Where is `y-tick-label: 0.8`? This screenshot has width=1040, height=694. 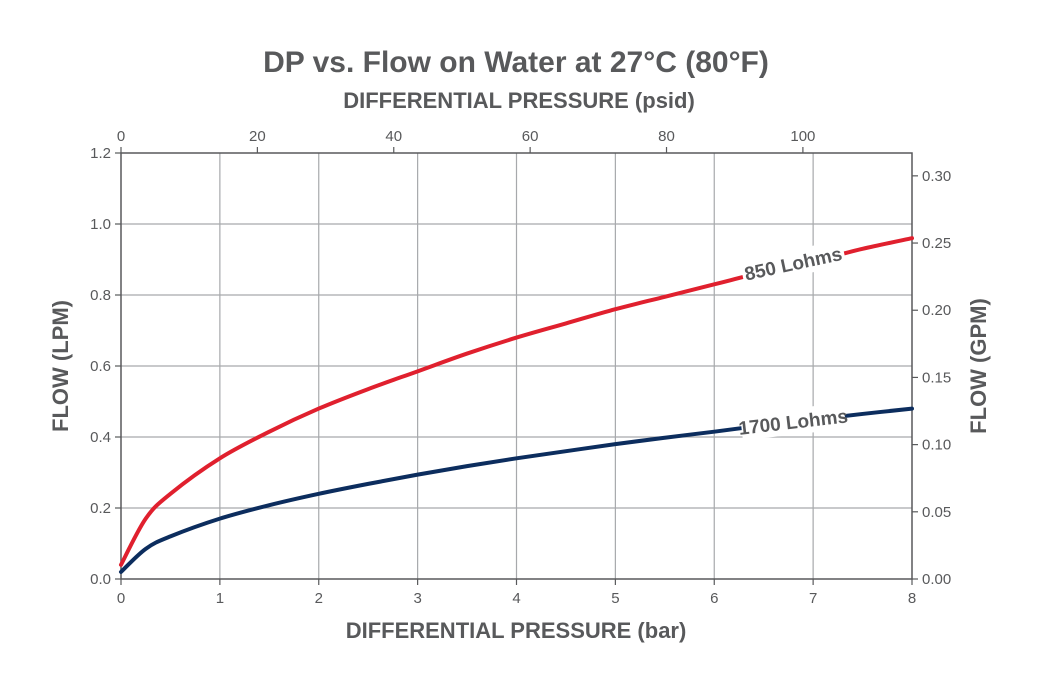 y-tick-label: 0.8 is located at coordinates (100, 295).